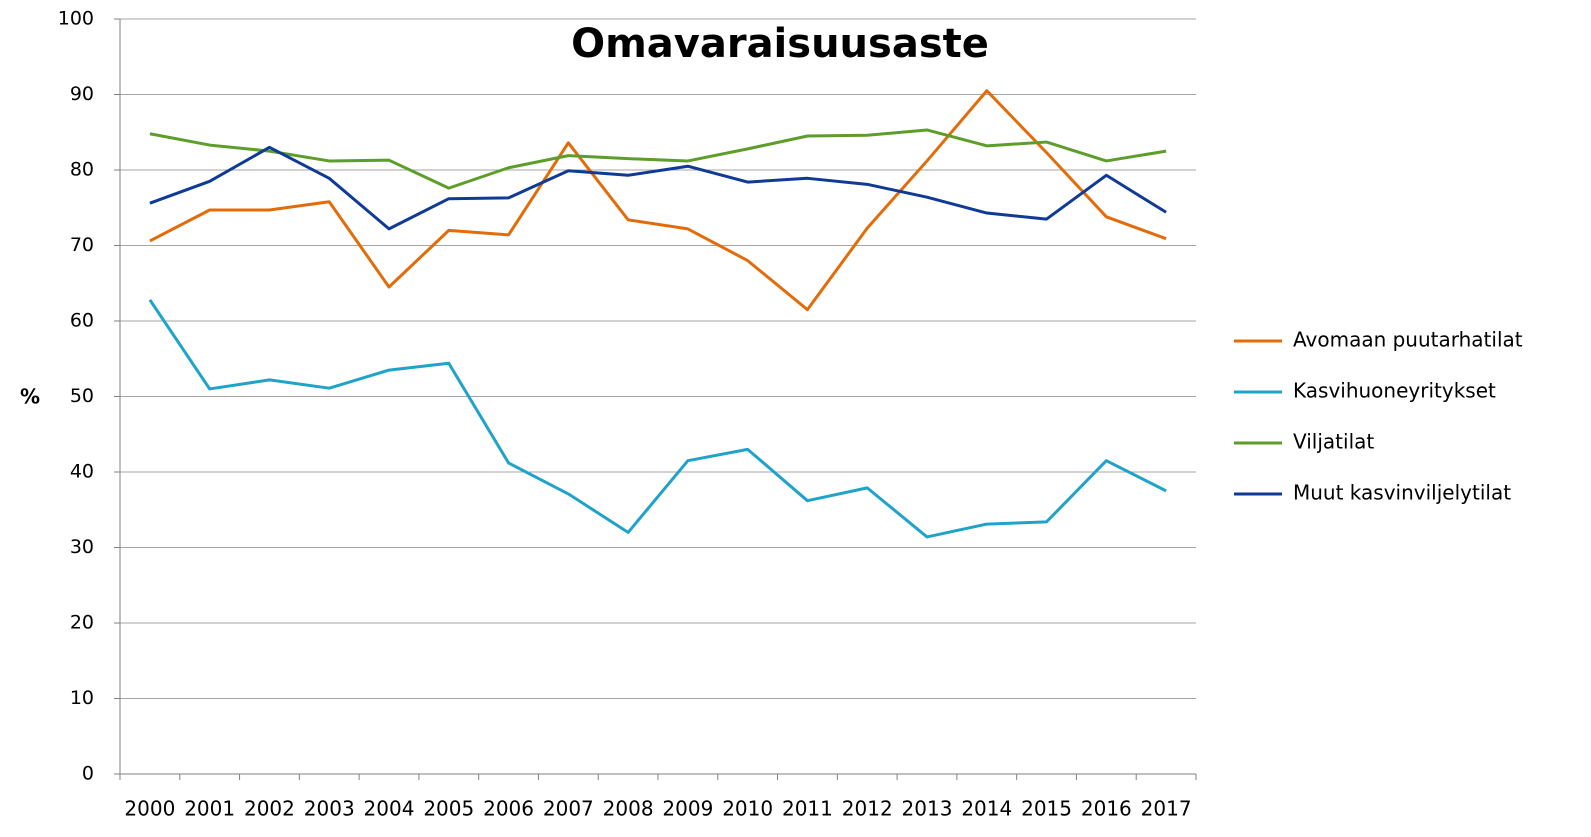  I want to click on y-tick-label: 10, so click(82, 698).